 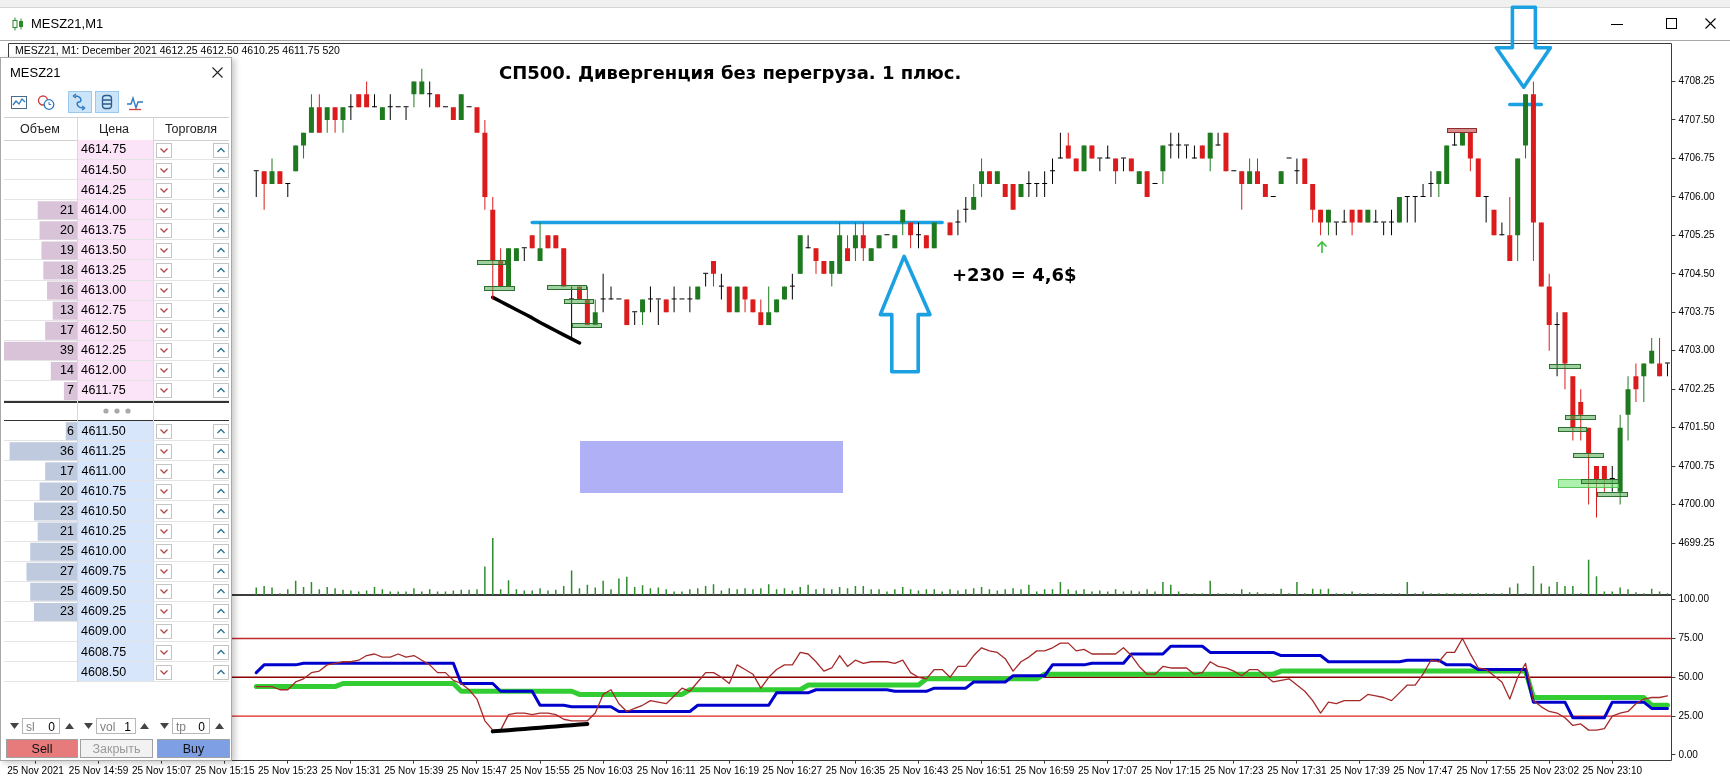 I want to click on data-label: 13, so click(x=67, y=310).